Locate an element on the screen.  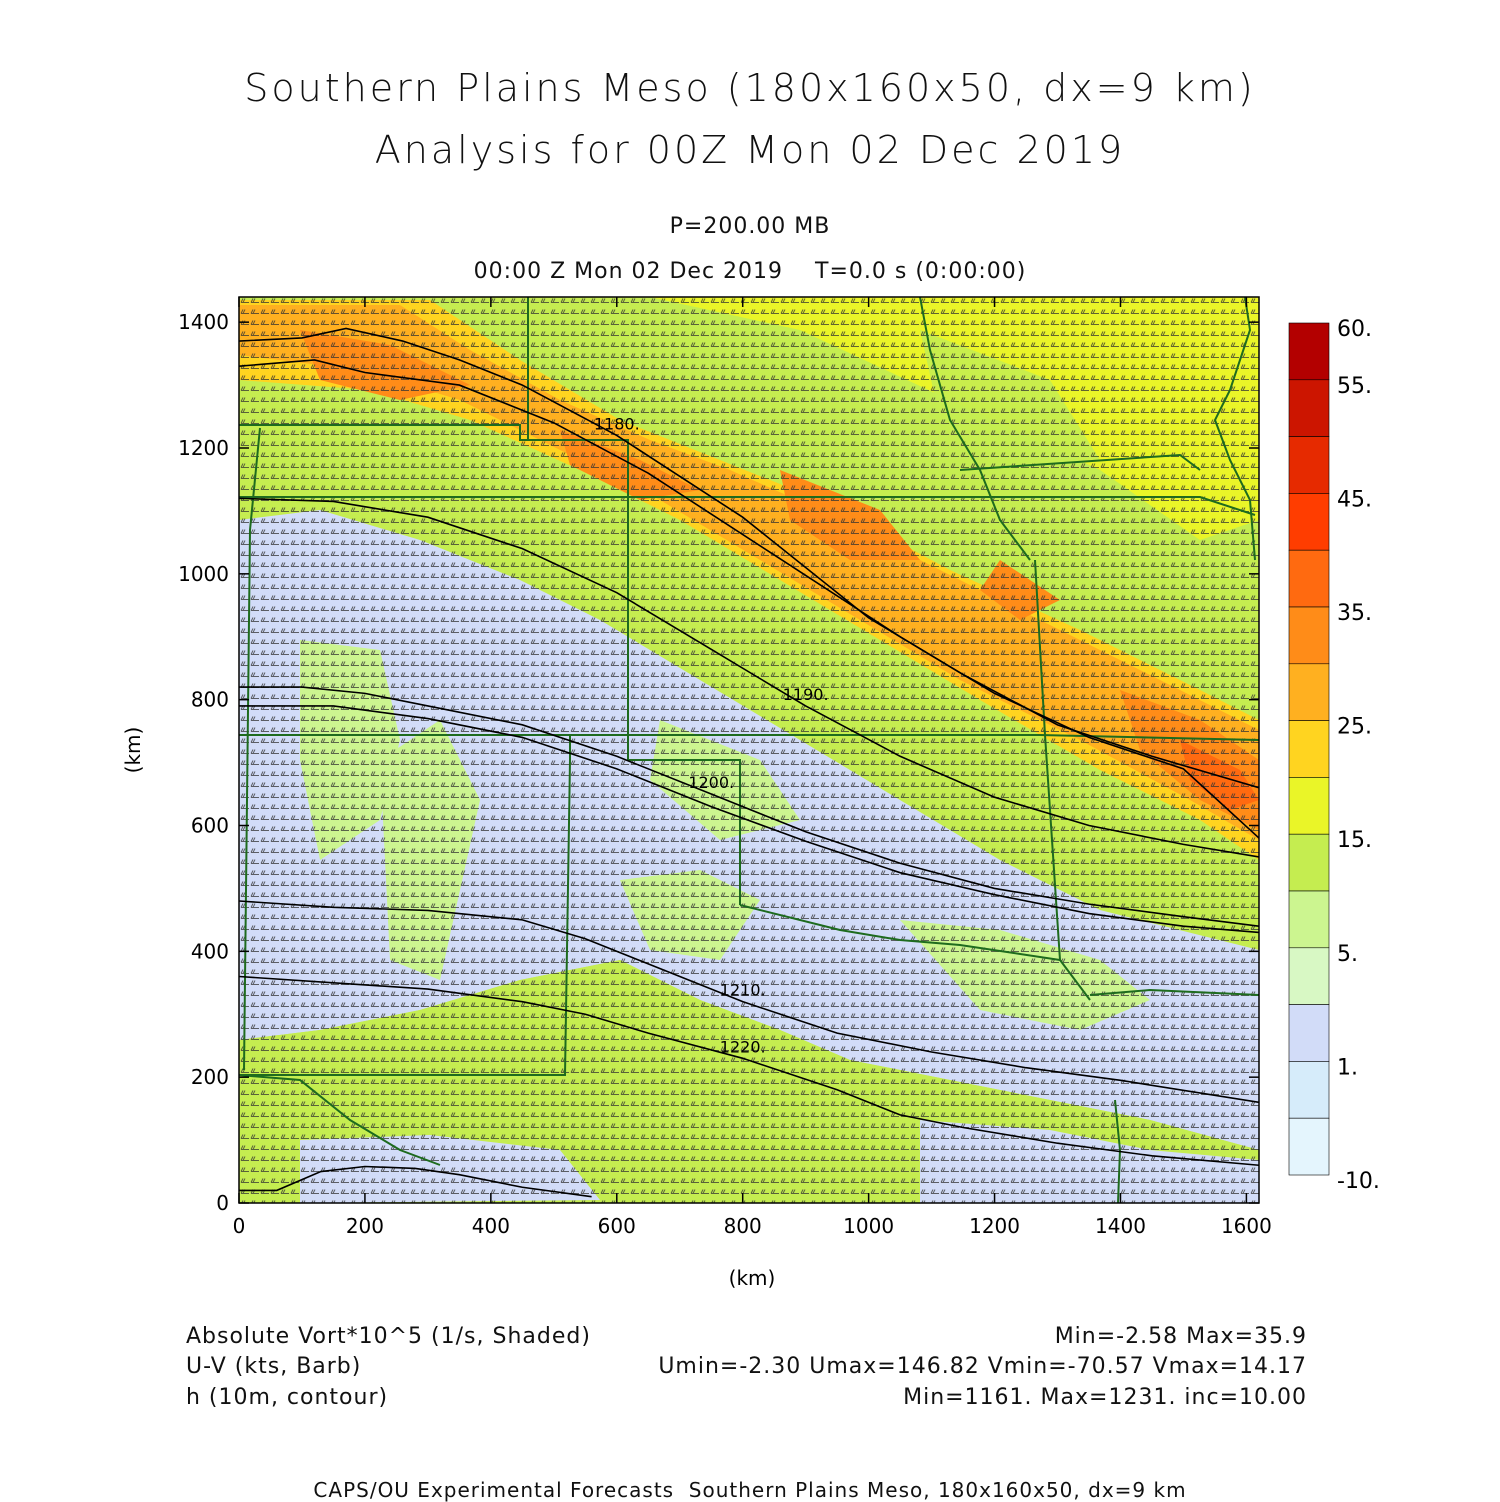
y-tick-label: 800 is located at coordinates (210, 700).